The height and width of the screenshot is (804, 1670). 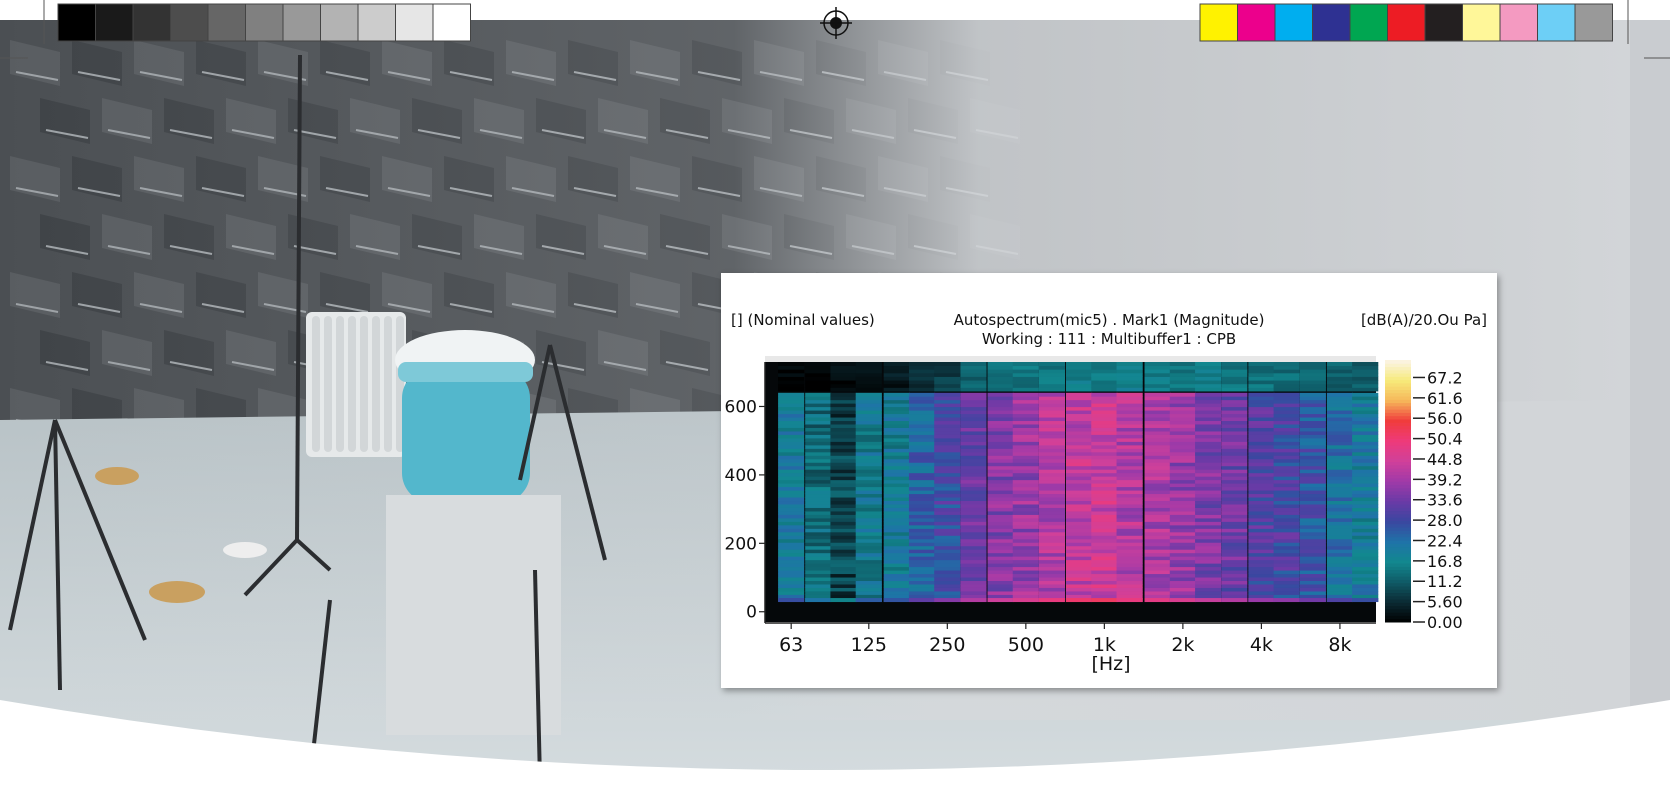 What do you see at coordinates (1445, 602) in the screenshot?
I see `colorbar-tick-label: 5.60` at bounding box center [1445, 602].